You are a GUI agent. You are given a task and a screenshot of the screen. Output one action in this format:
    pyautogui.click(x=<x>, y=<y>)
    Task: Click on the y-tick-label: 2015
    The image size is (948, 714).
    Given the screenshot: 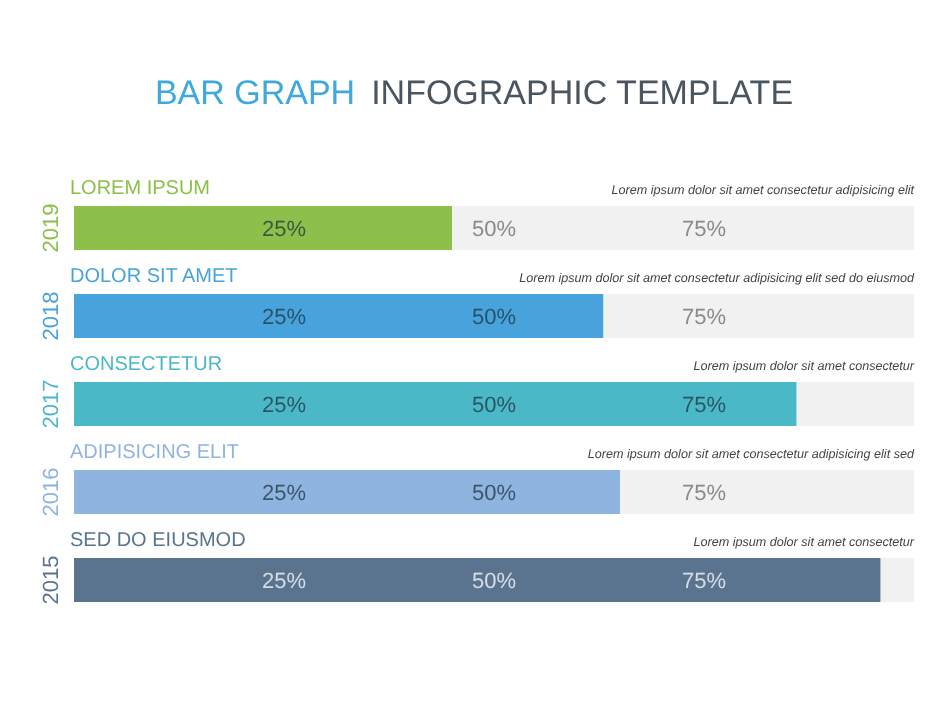 What is the action you would take?
    pyautogui.click(x=52, y=580)
    